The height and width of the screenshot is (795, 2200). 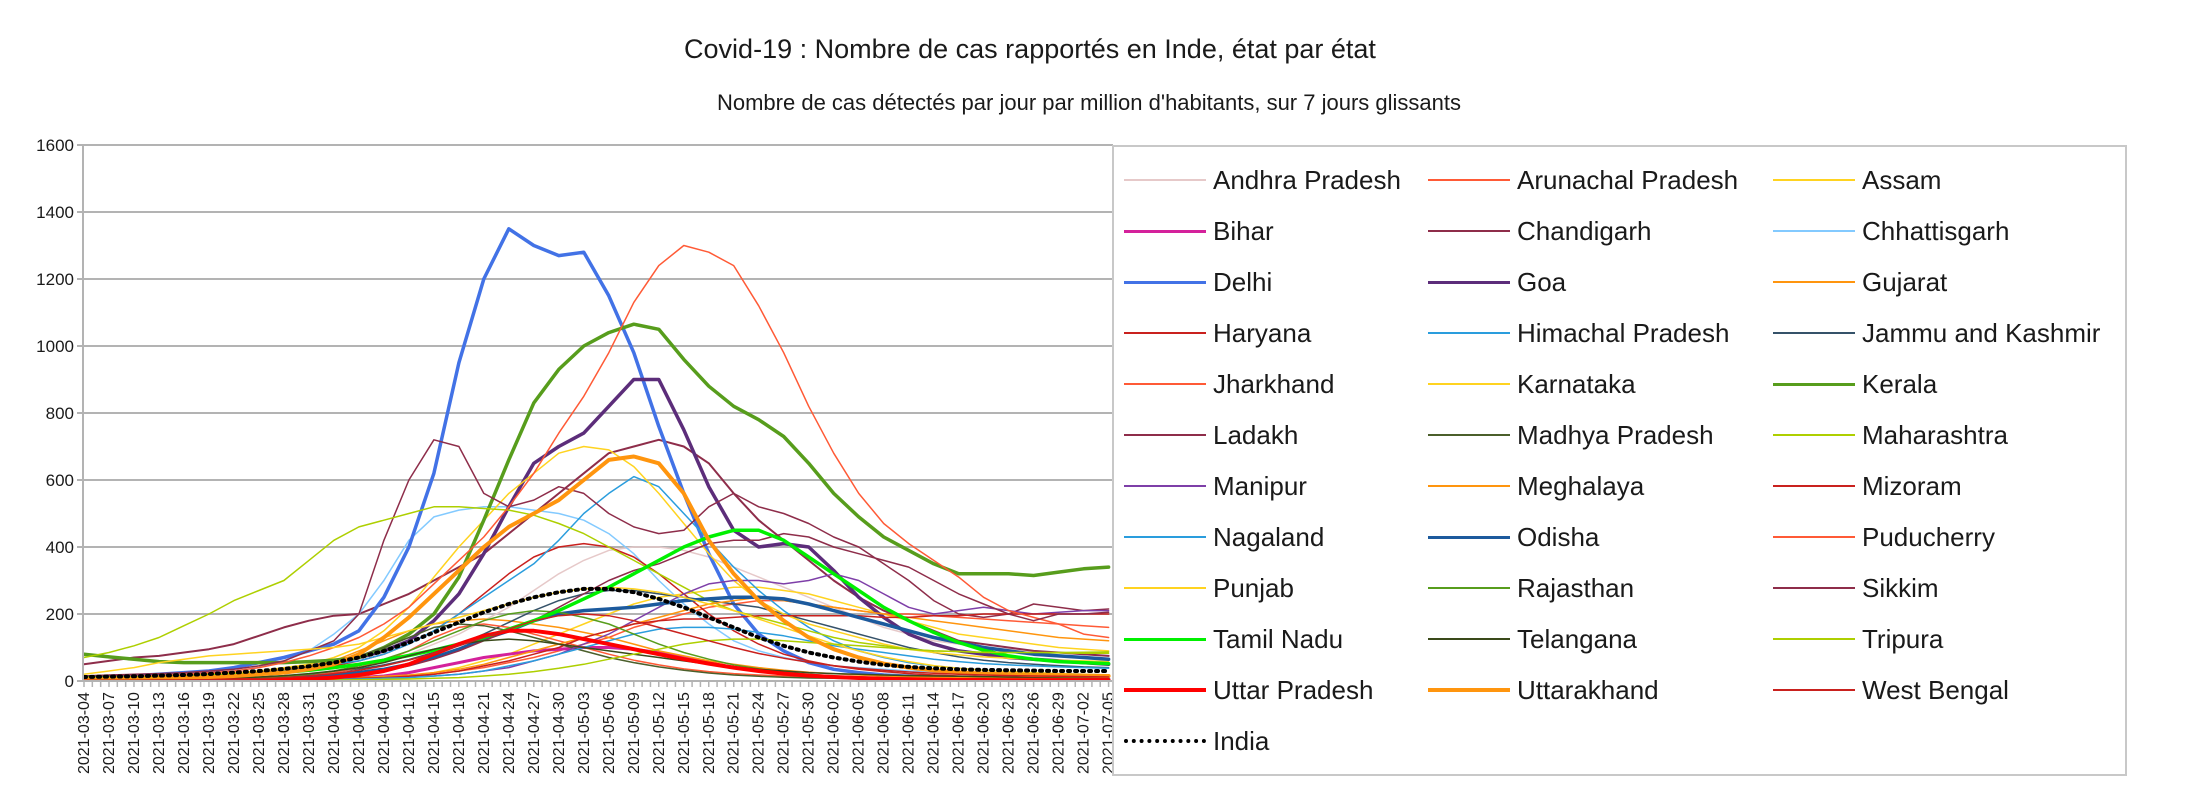 I want to click on legend-label: Delhi, so click(x=1243, y=281).